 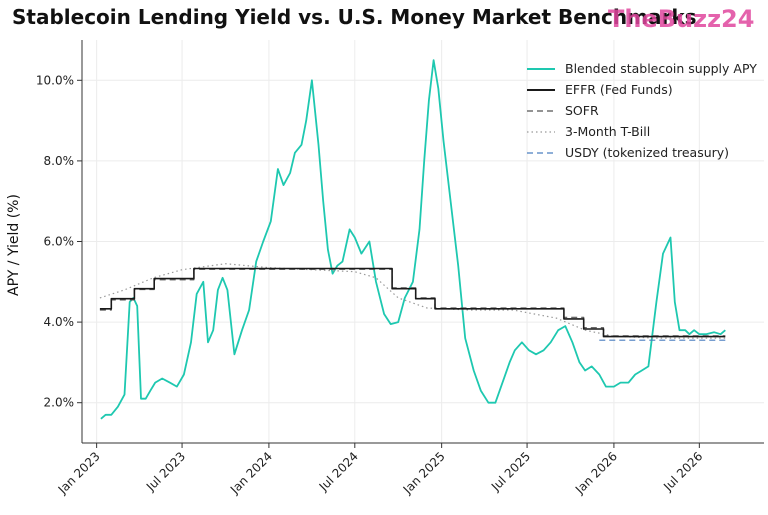 I want to click on legend-label: Blended stablecoin supply APY, so click(x=661, y=68).